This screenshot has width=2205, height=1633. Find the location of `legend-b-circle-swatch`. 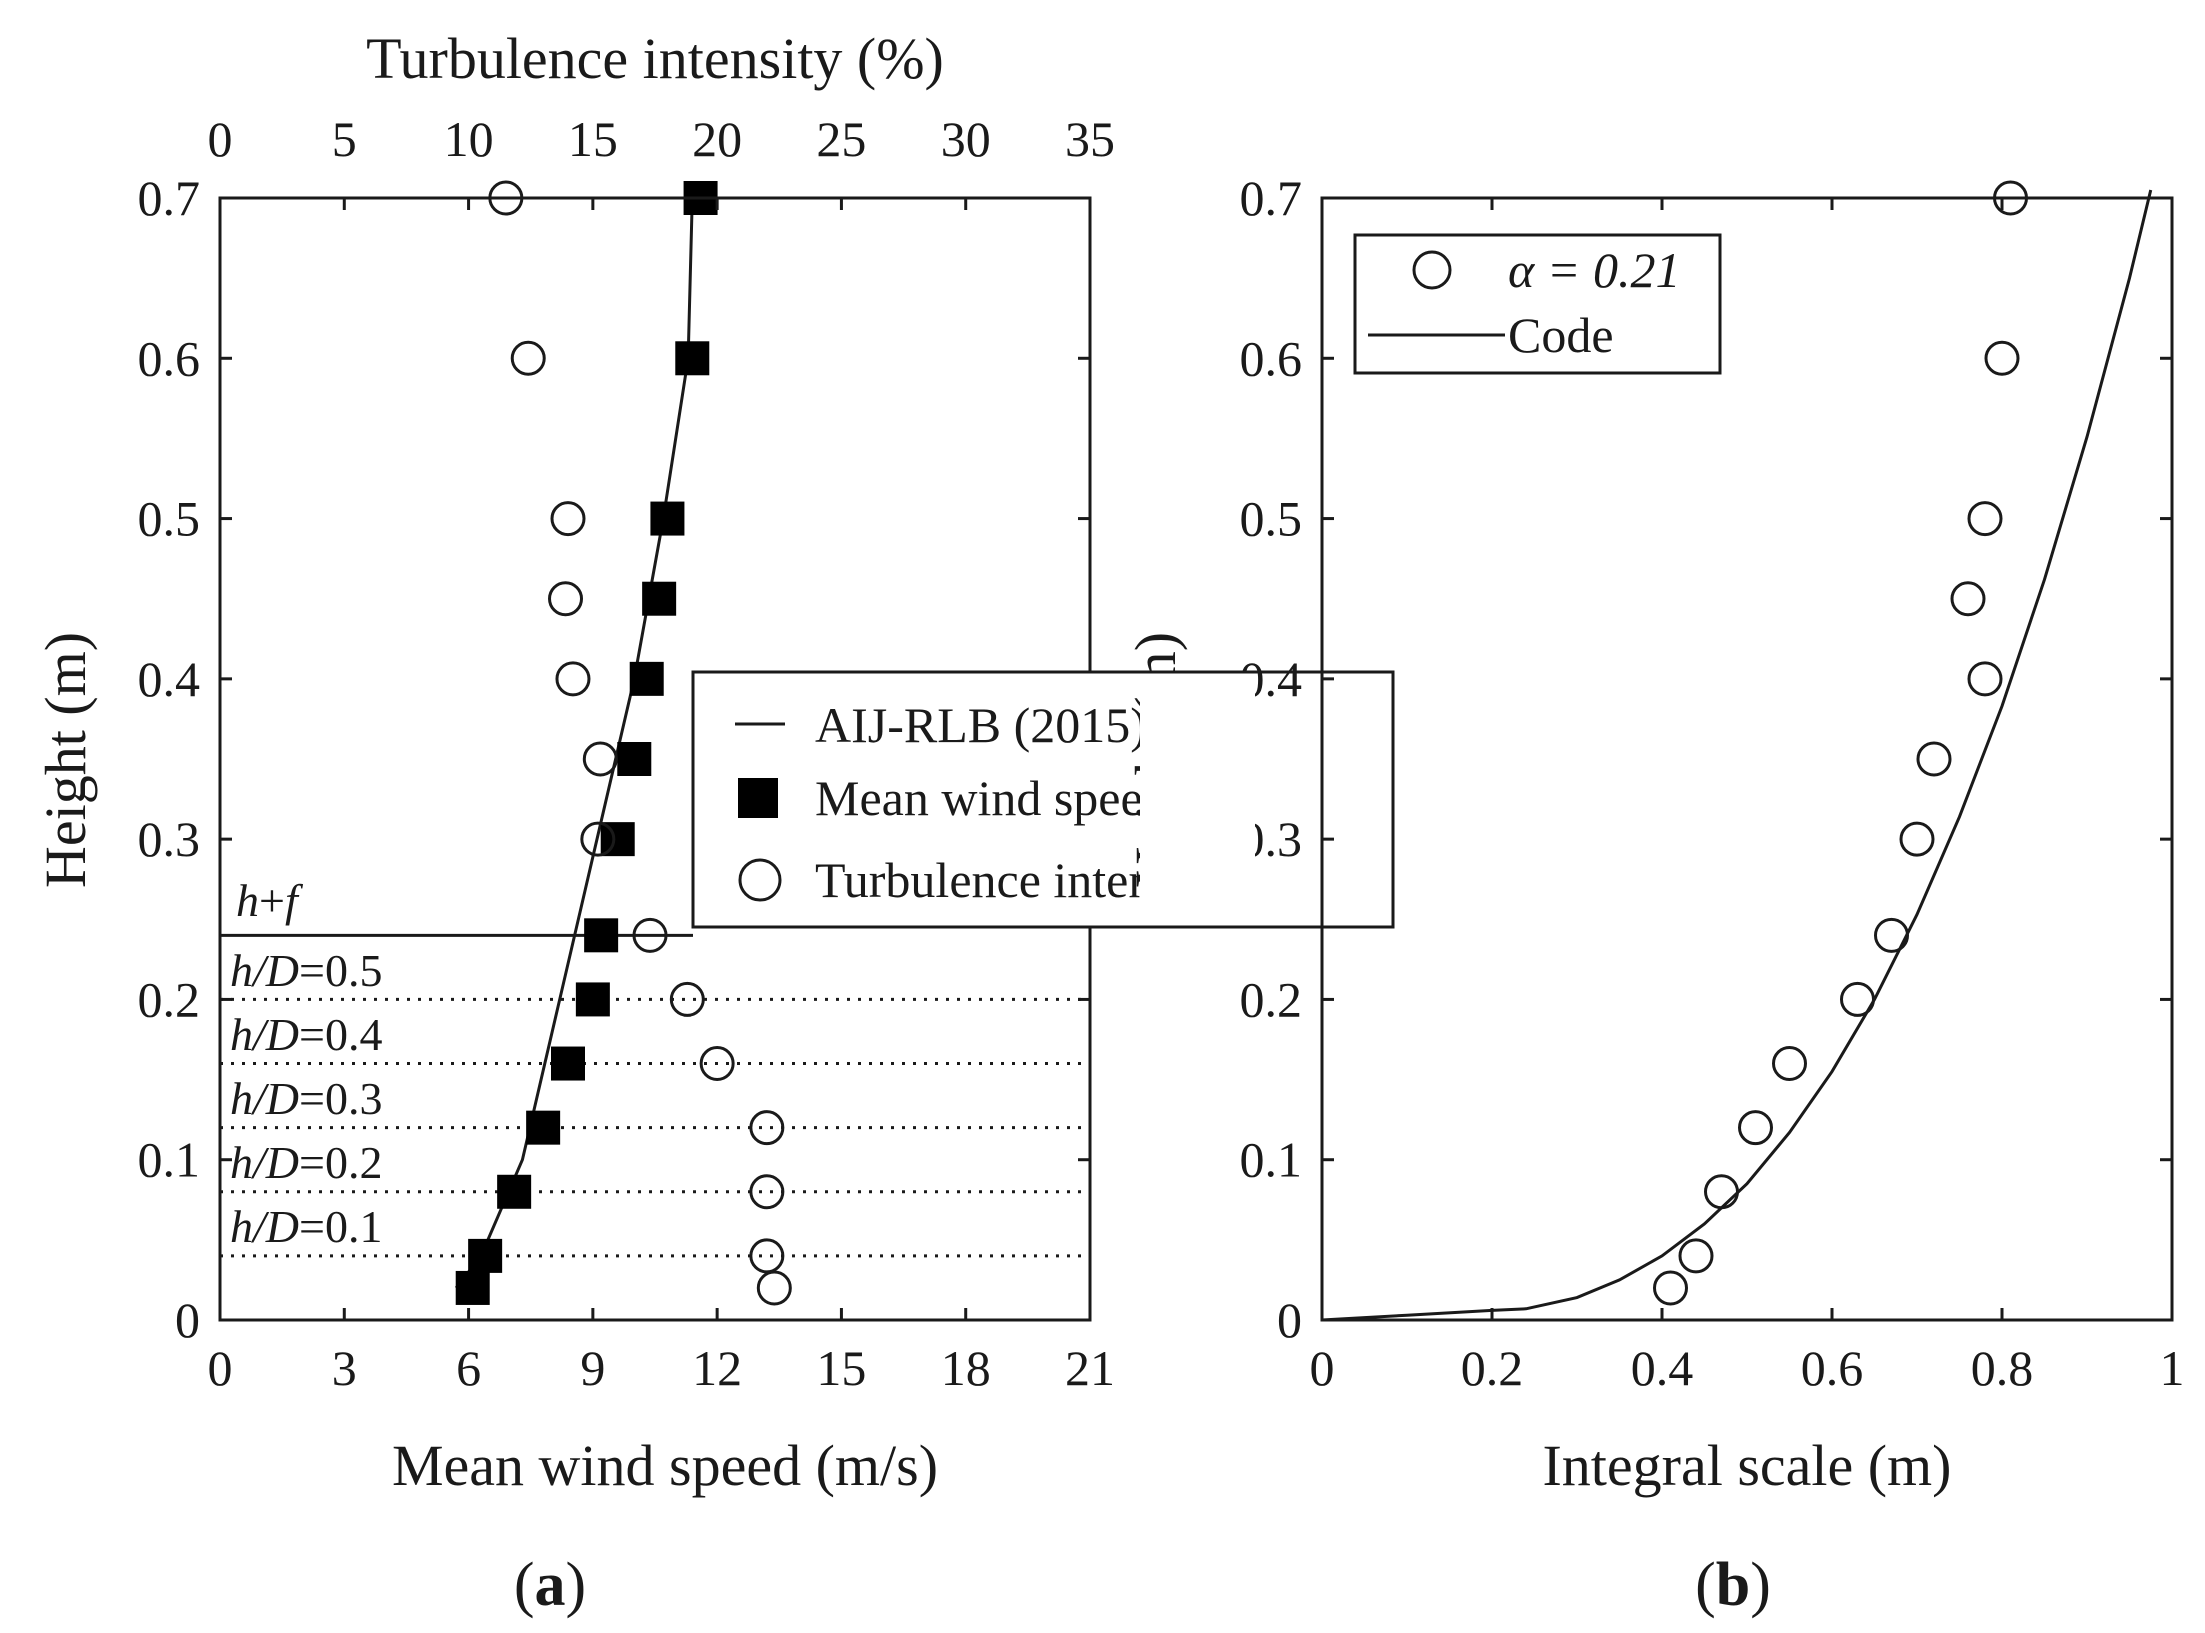

legend-b-circle-swatch is located at coordinates (1432, 270).